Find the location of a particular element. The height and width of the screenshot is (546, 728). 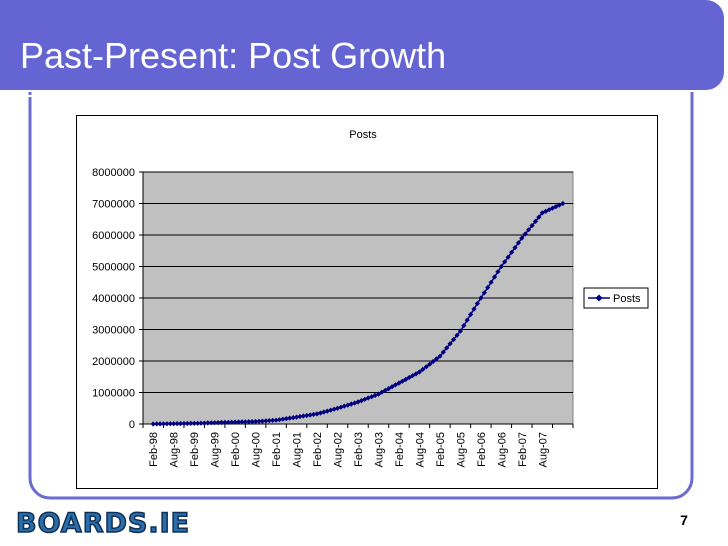

x-tick-label: Aug-99 is located at coordinates (216, 449).